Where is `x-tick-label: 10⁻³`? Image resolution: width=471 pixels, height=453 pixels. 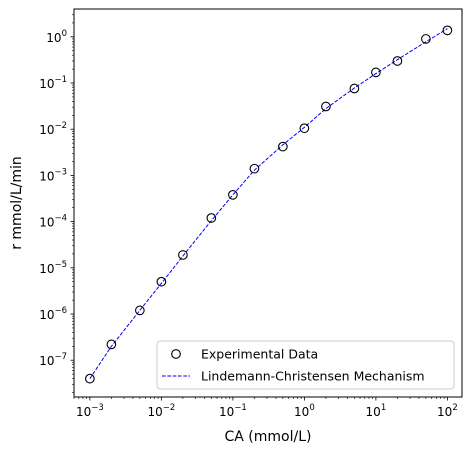 x-tick-label: 10⁻³ is located at coordinates (90, 411).